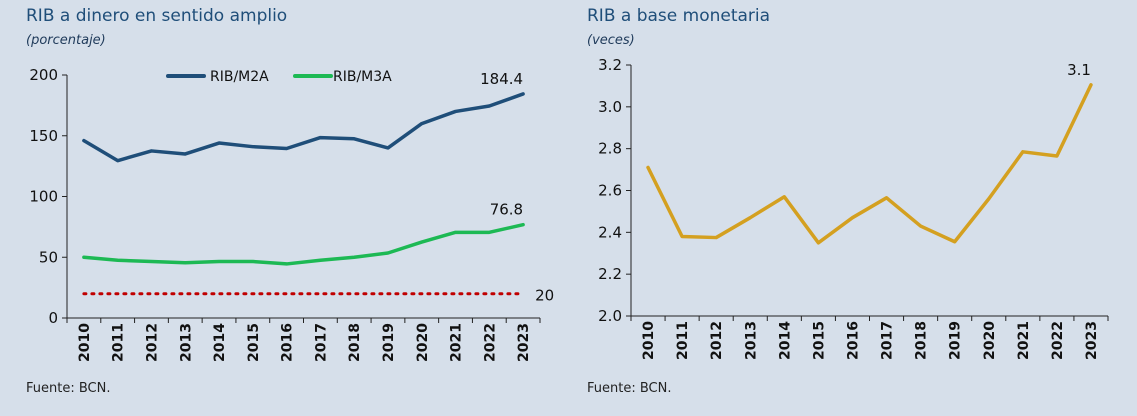 The image size is (1137, 416). Describe the element at coordinates (66, 40) in the screenshot. I see `chart-subtitle: (porcentaje)` at that location.